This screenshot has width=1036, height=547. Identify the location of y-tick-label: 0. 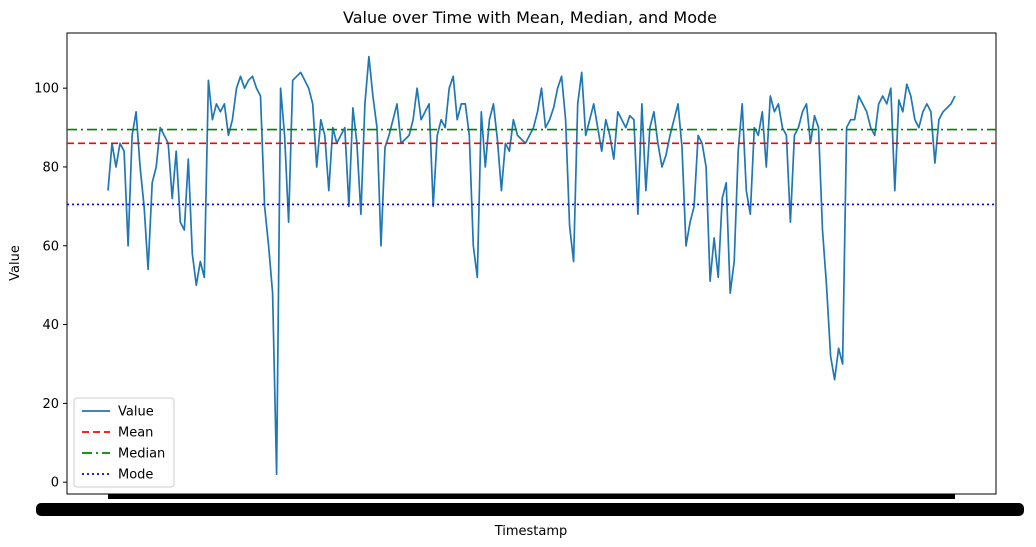
(55, 483).